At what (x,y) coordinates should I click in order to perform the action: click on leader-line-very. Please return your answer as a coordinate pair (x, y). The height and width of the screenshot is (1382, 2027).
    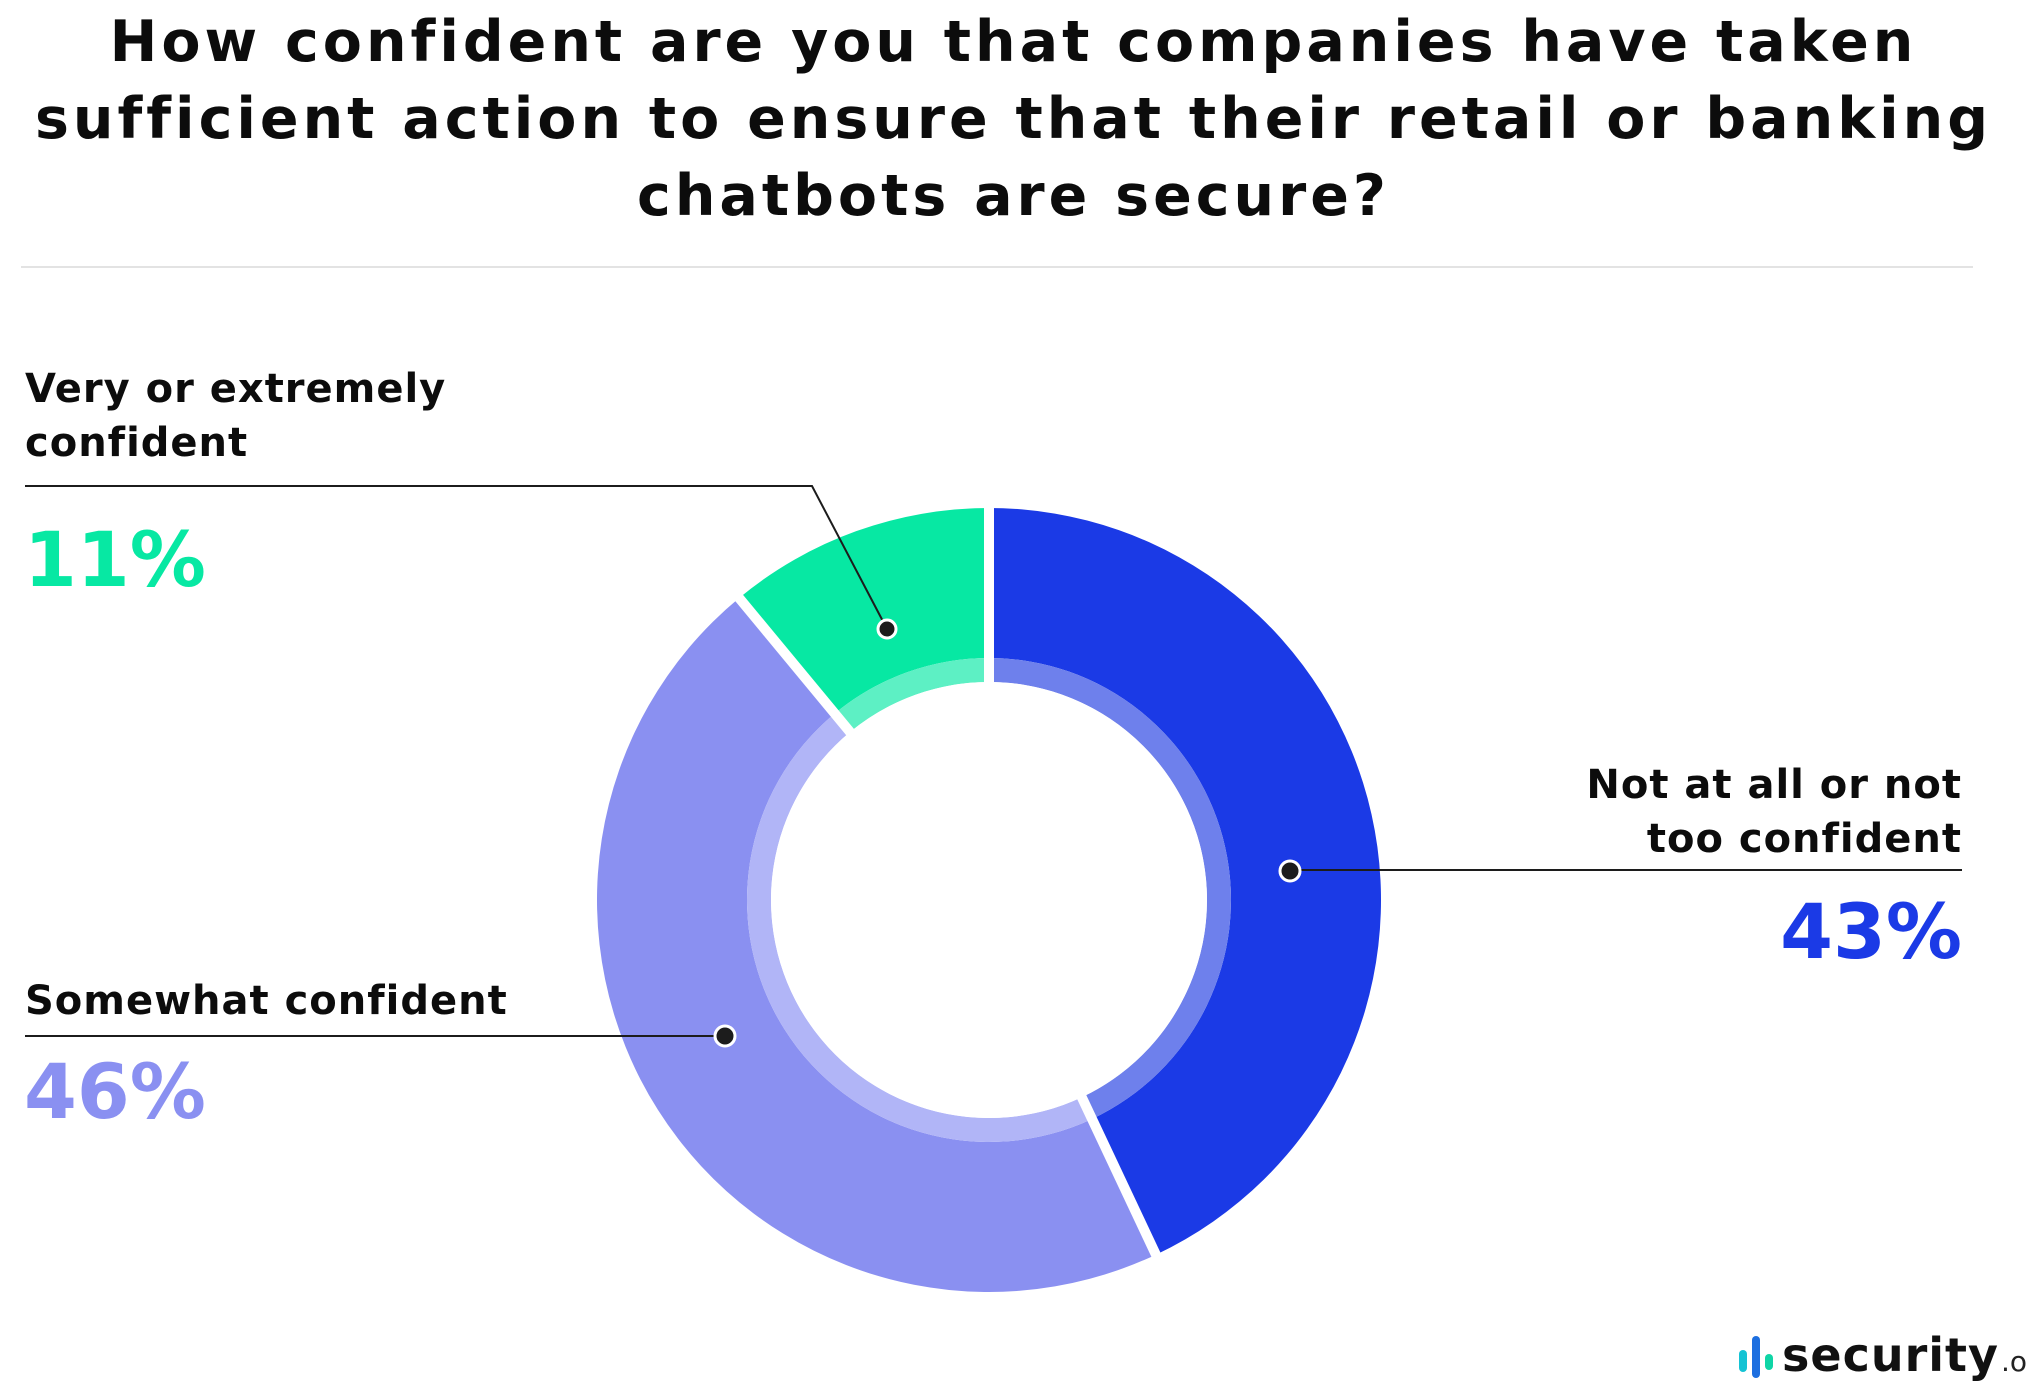
    Looking at the image, I should click on (456, 557).